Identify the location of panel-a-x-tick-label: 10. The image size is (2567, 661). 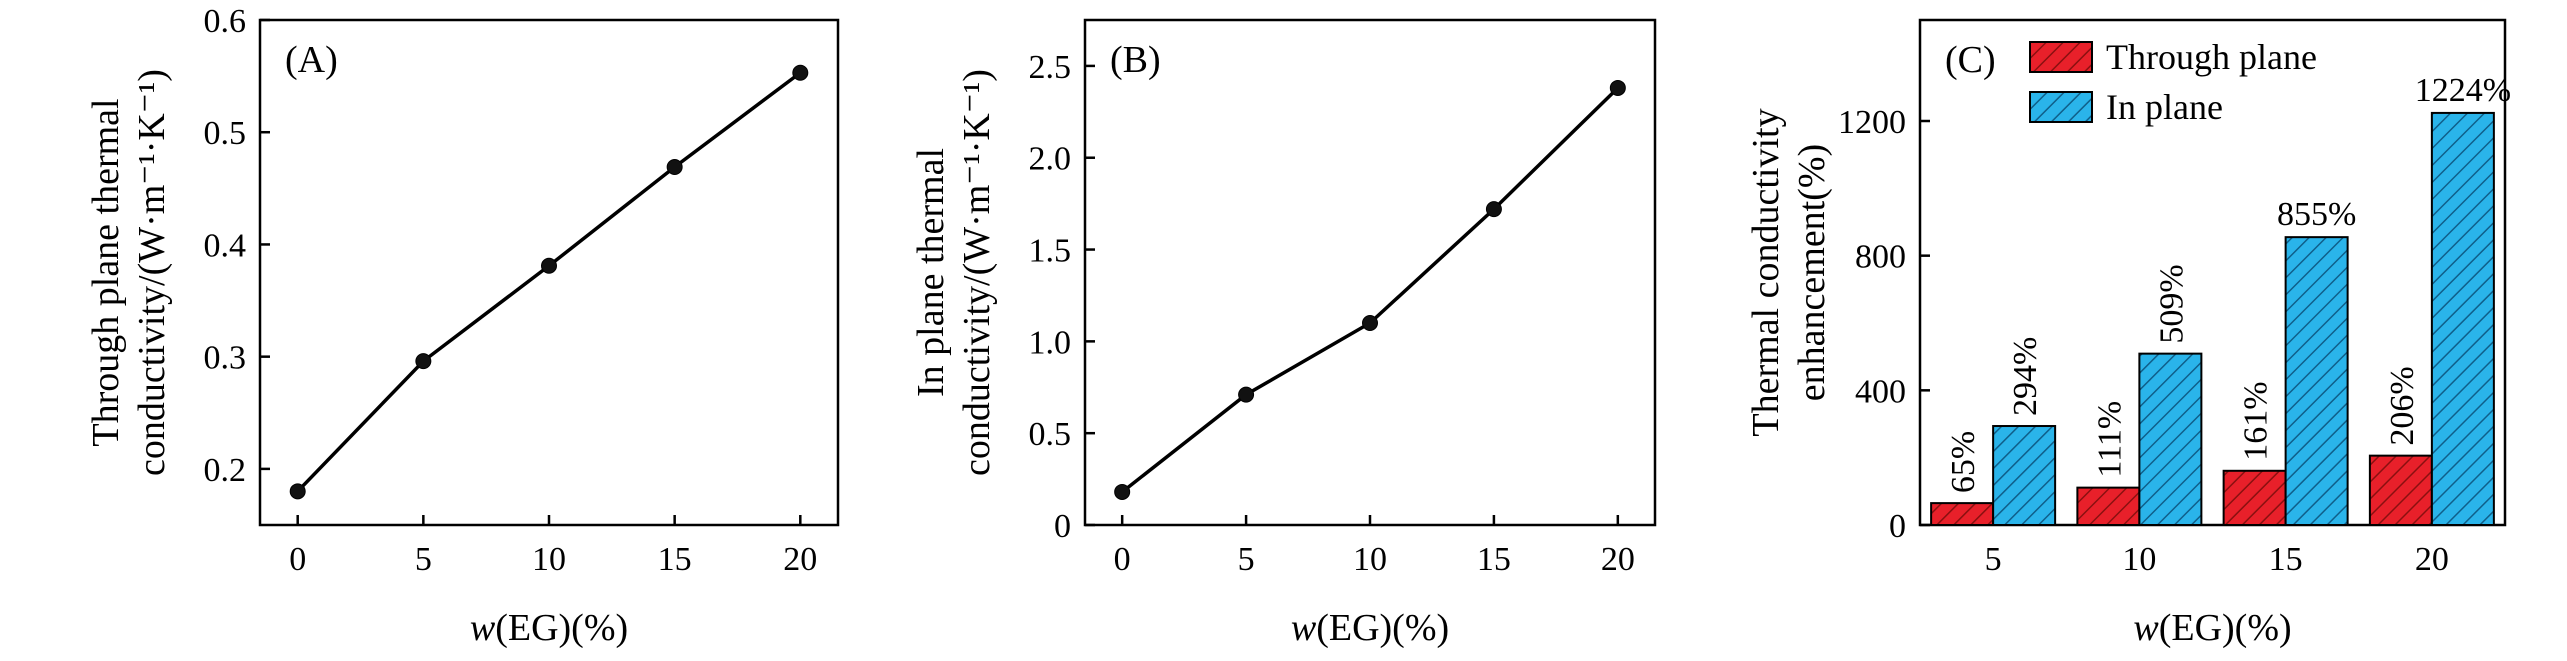
(549, 559).